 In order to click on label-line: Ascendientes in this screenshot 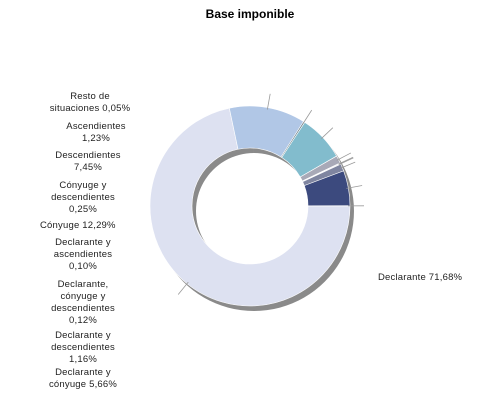, I will do `click(95, 126)`.